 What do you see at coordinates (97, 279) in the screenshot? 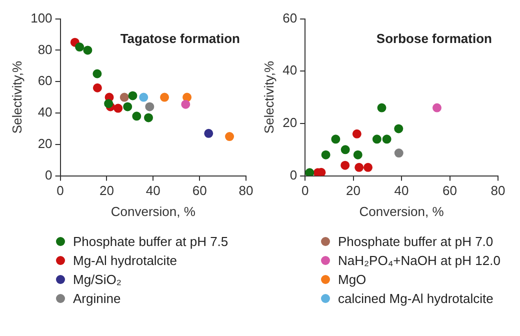
I see `legend-label: Mg/SiO₂` at bounding box center [97, 279].